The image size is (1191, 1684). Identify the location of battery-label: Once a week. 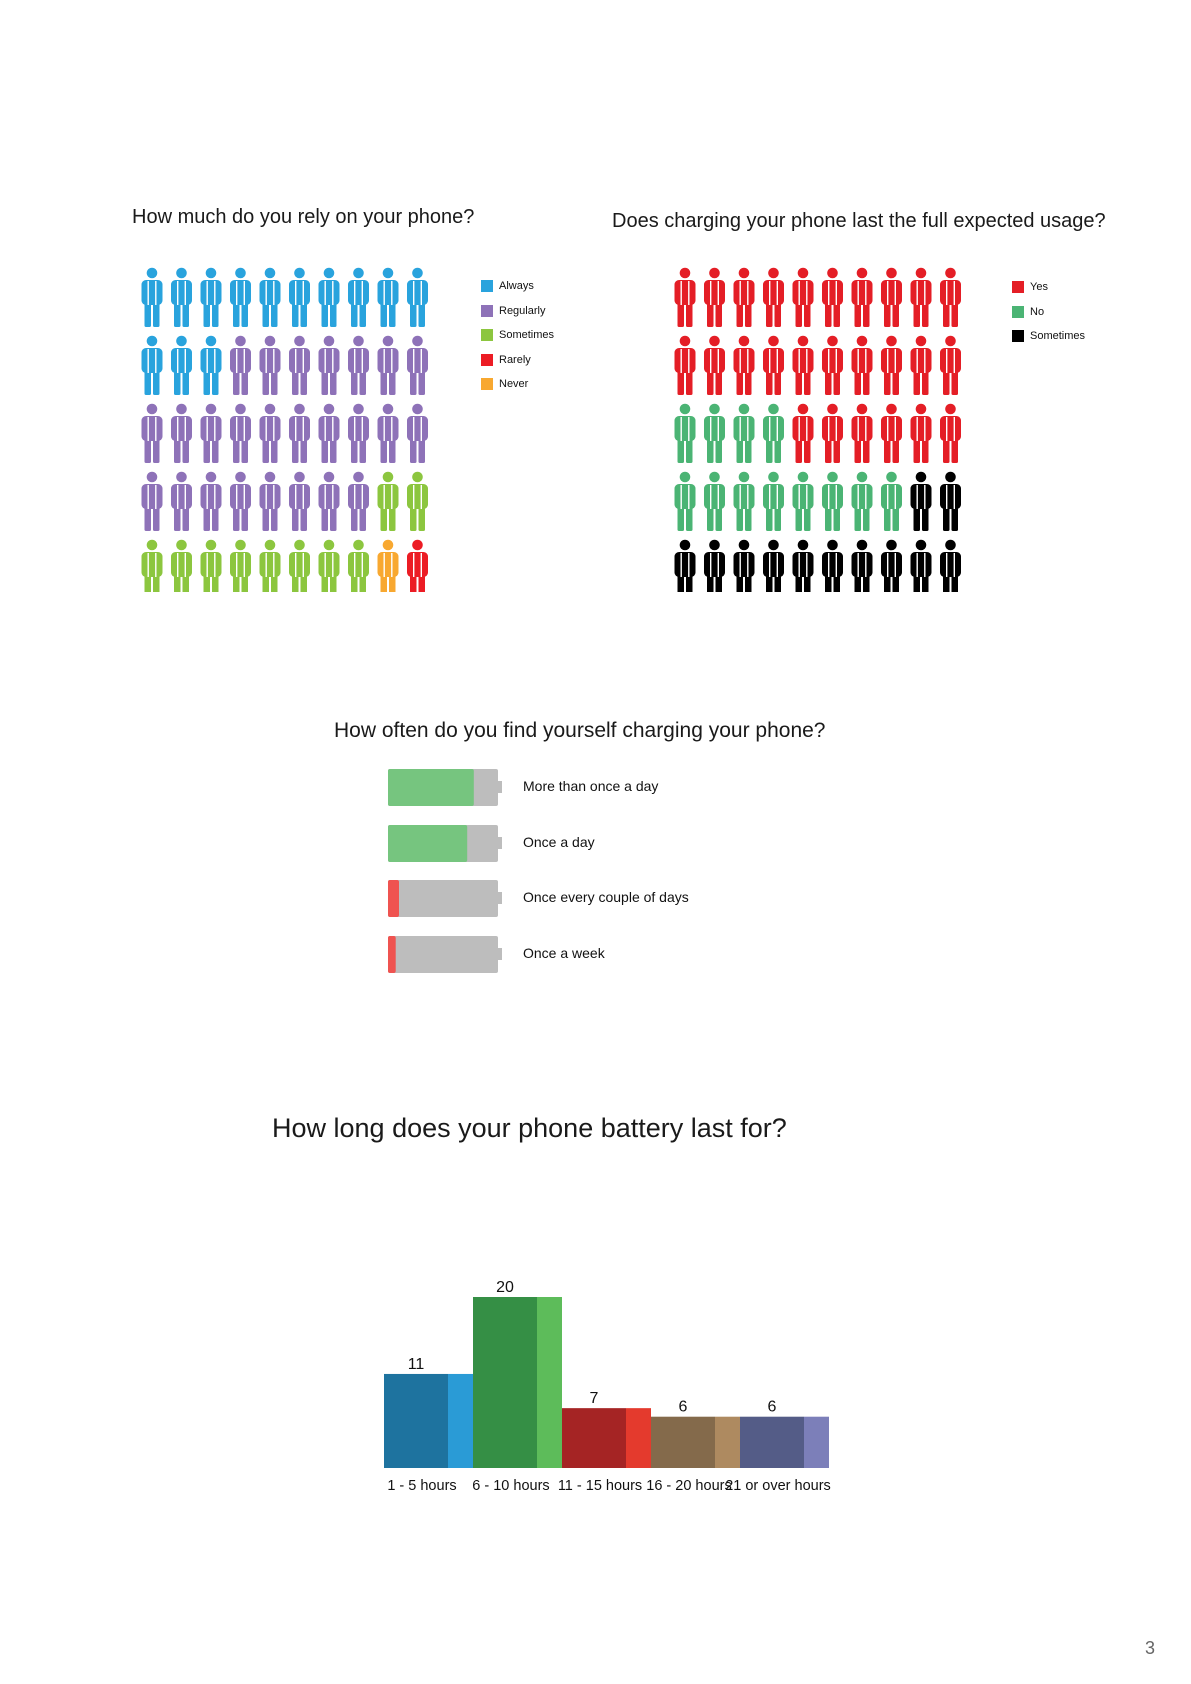
(564, 953).